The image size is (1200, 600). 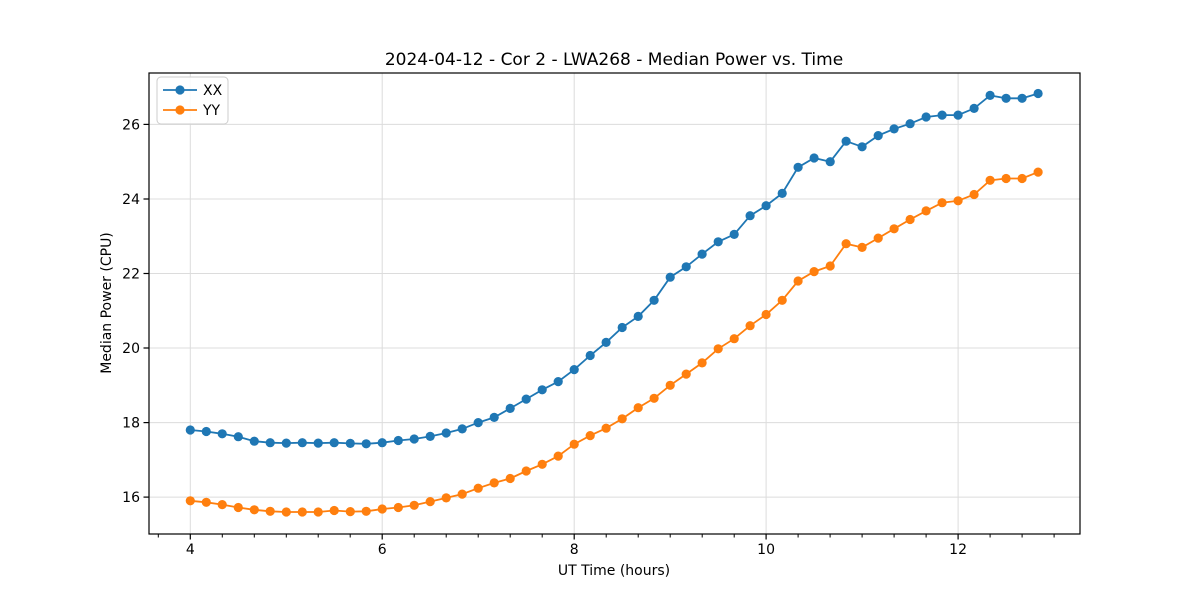 I want to click on legend-label-xx: XX, so click(x=213, y=91).